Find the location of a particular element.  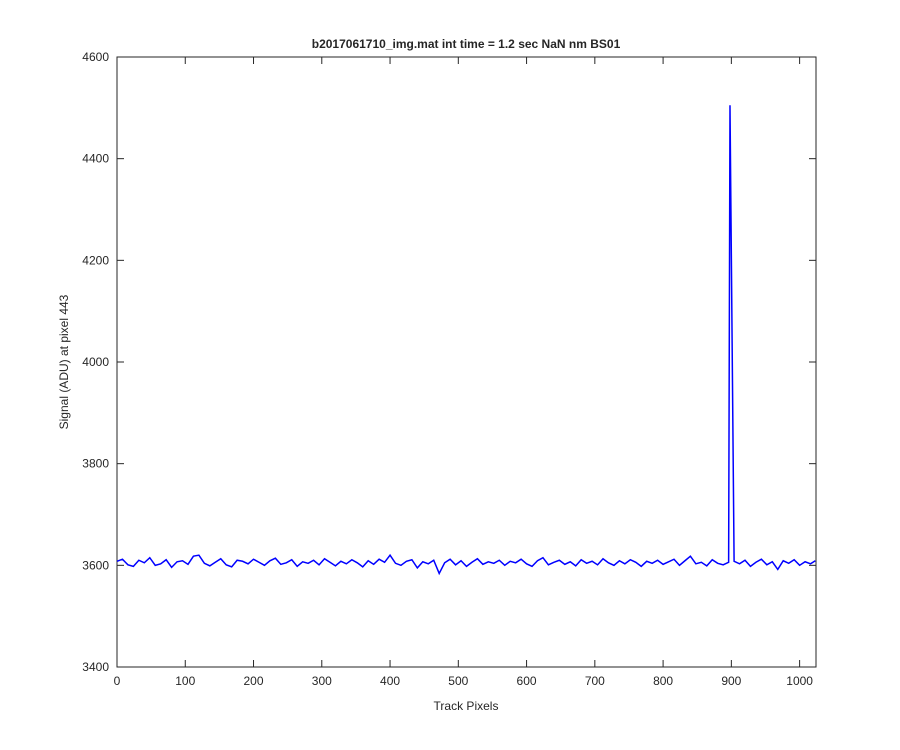

x-tick-label: 100 is located at coordinates (185, 681).